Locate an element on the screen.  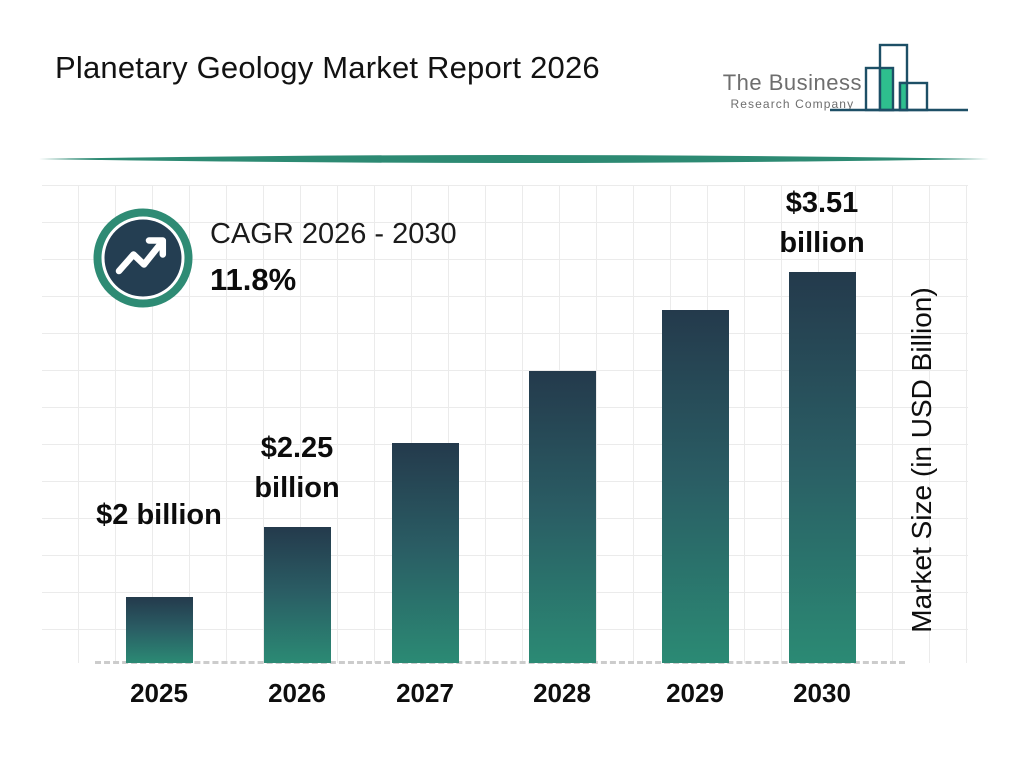
bar-2026 is located at coordinates (297, 595).